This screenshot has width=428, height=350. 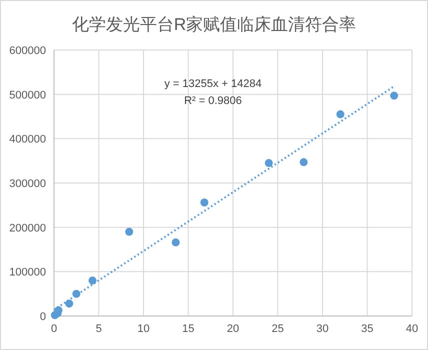 What do you see at coordinates (278, 329) in the screenshot?
I see `x-tick-label: 25` at bounding box center [278, 329].